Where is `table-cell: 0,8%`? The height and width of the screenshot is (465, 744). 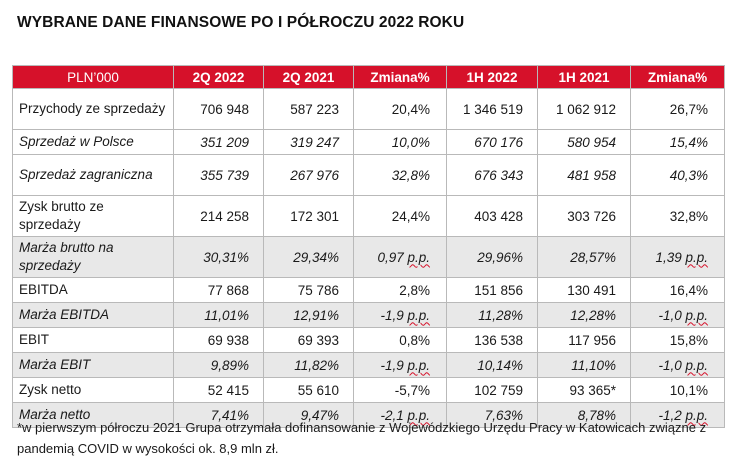
table-cell: 0,8% is located at coordinates (400, 340).